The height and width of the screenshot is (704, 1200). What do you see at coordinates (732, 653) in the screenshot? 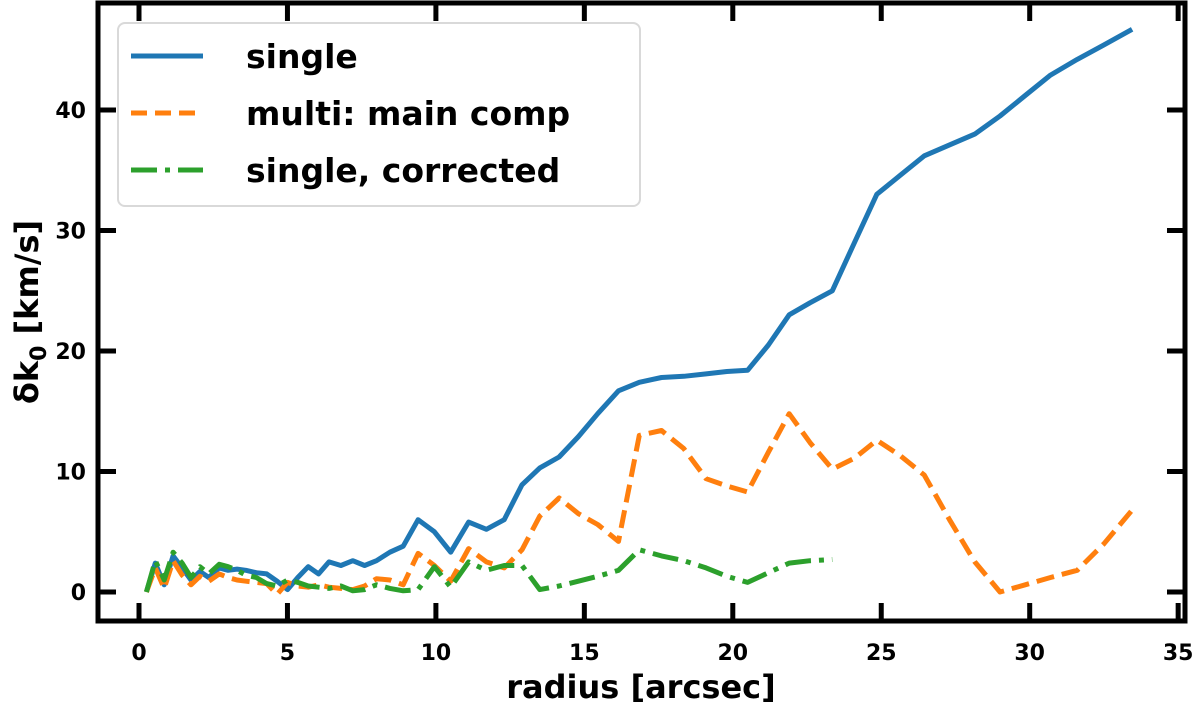
I see `x-tick-label: 20` at bounding box center [732, 653].